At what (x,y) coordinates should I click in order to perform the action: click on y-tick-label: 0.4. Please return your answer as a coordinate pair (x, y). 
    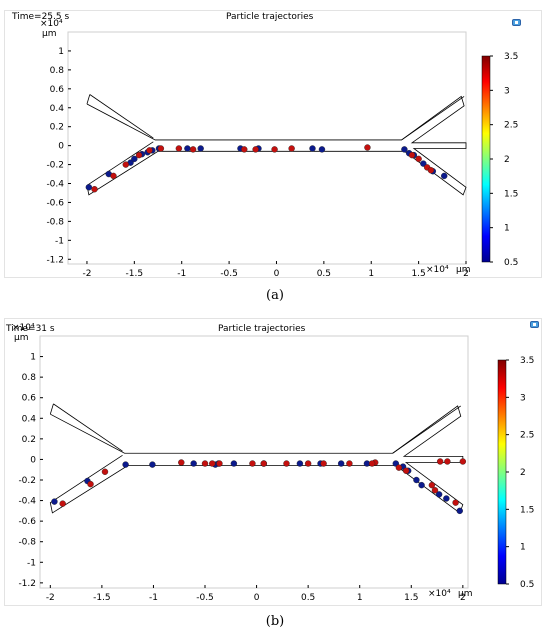
    Looking at the image, I should click on (29, 419).